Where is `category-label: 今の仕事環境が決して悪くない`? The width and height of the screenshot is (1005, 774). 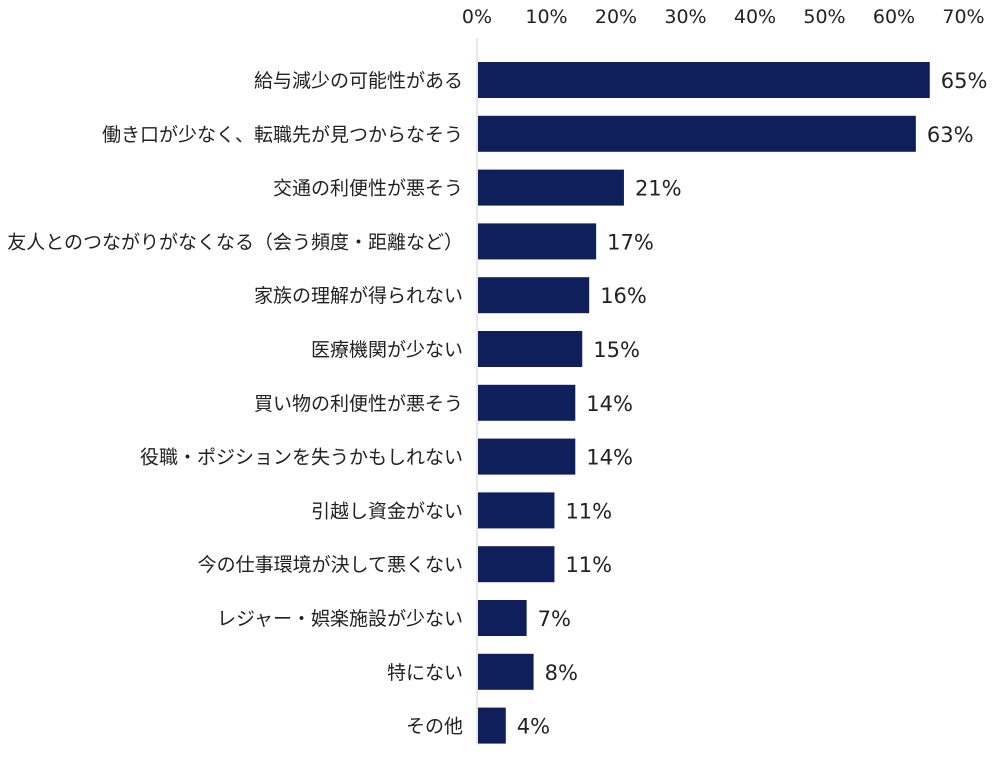 category-label: 今の仕事環境が決して悪くない is located at coordinates (330, 565).